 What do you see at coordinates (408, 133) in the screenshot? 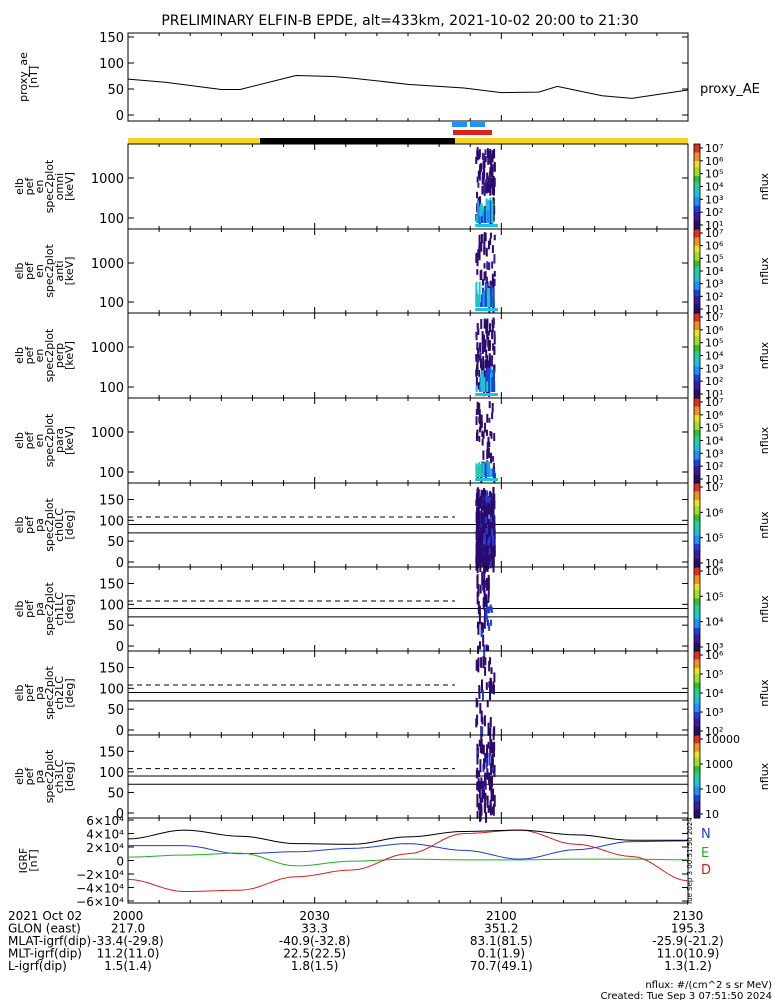
I see `orbit-status-bars` at bounding box center [408, 133].